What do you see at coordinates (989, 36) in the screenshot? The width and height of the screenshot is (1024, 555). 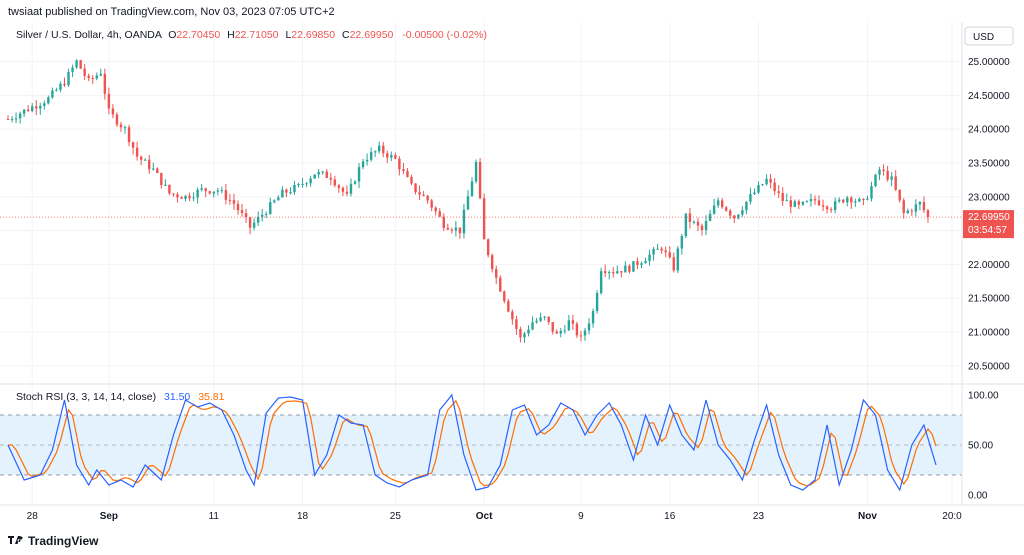 I see `currency-button: USD` at bounding box center [989, 36].